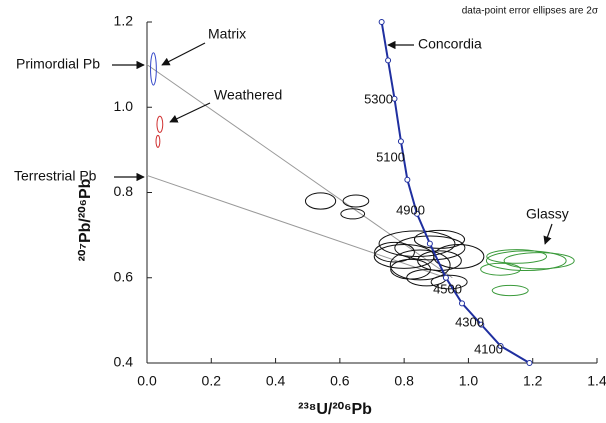  Describe the element at coordinates (404, 381) in the screenshot. I see `x-tick-label: 0.8` at that location.